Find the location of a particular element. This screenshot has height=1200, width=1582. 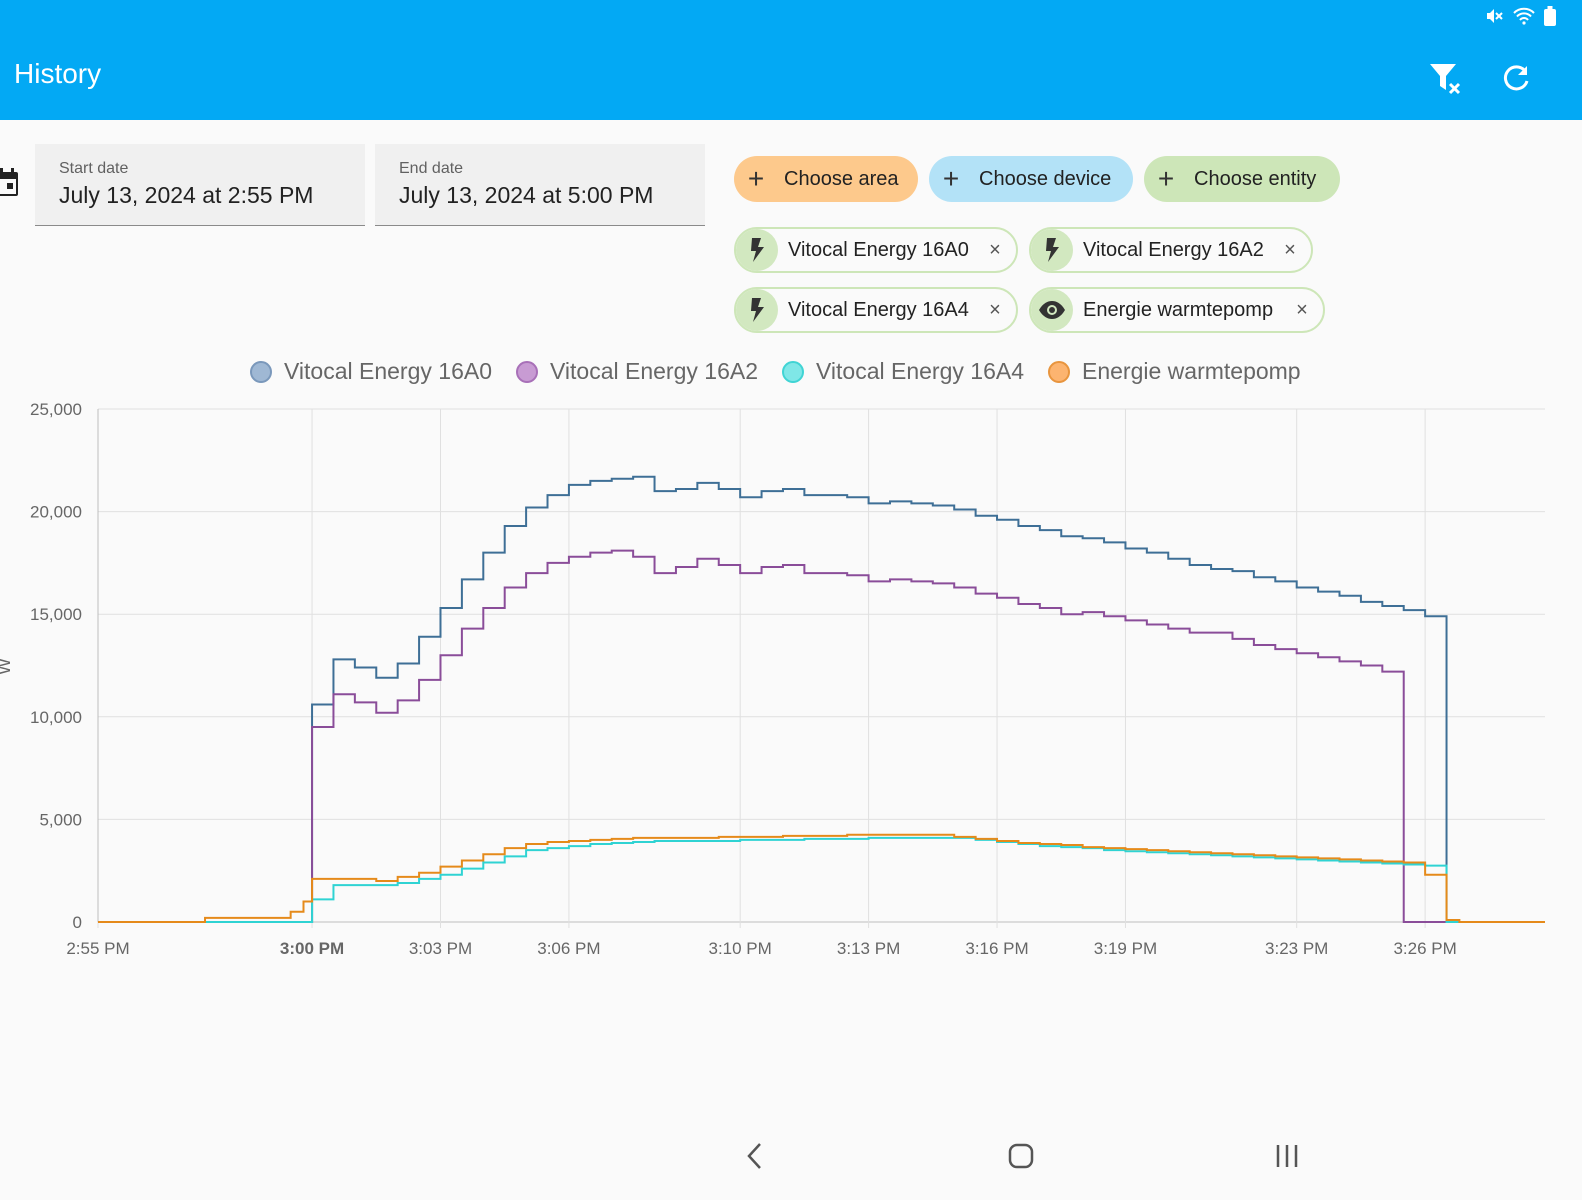

end-date-label: End date is located at coordinates (431, 168).